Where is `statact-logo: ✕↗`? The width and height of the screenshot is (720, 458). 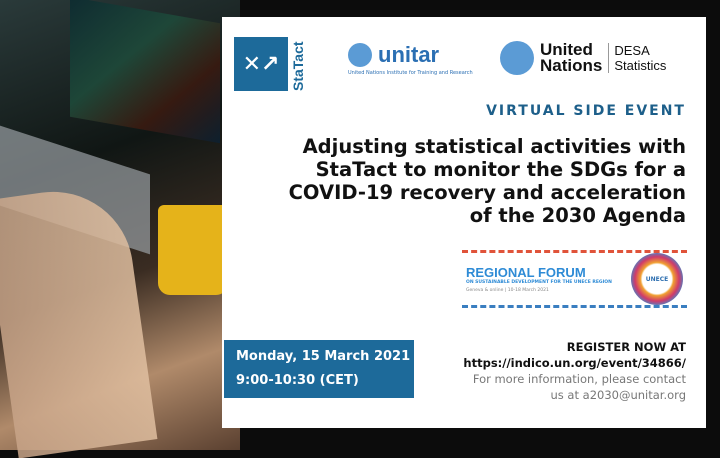
statact-logo: ✕↗ is located at coordinates (261, 64).